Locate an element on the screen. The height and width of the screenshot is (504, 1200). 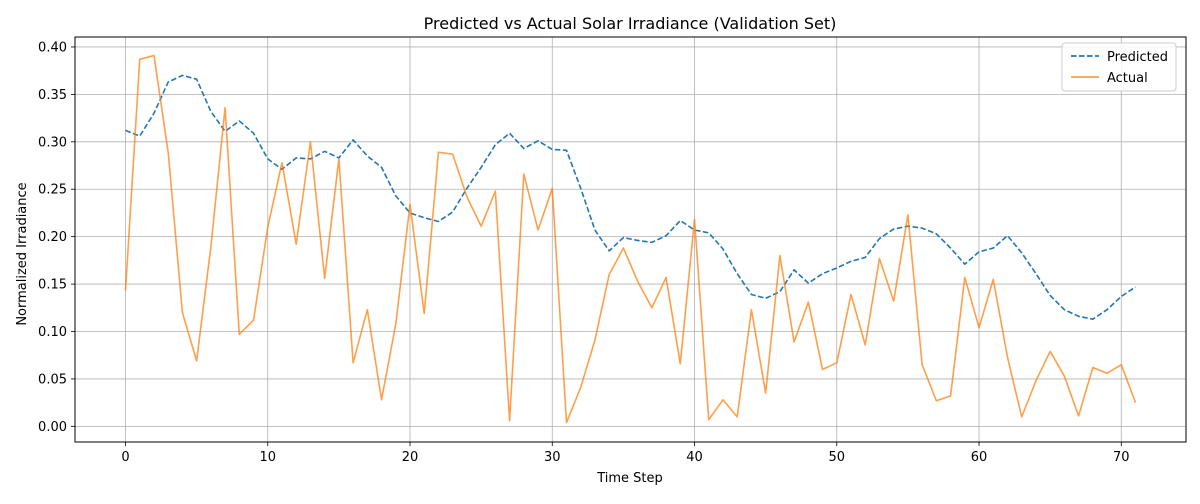
y-tick-label: 0.20 is located at coordinates (52, 237).